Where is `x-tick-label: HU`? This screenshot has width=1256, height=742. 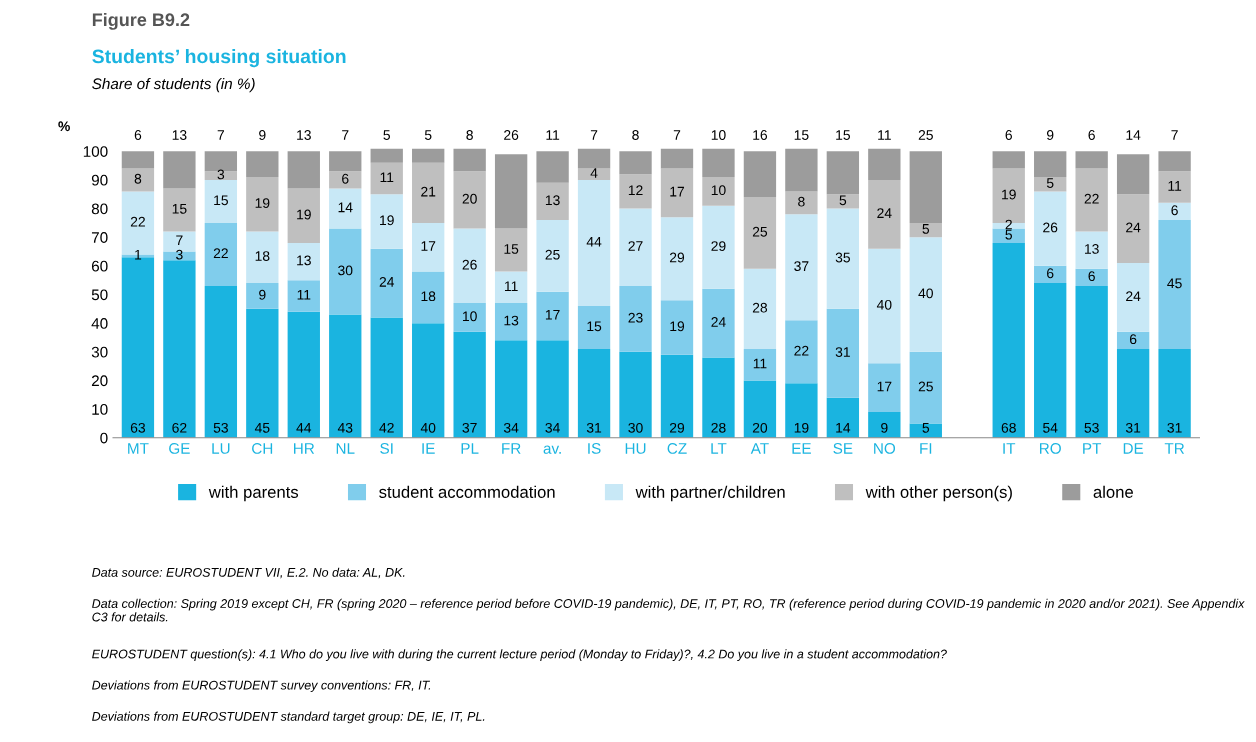
x-tick-label: HU is located at coordinates (635, 448).